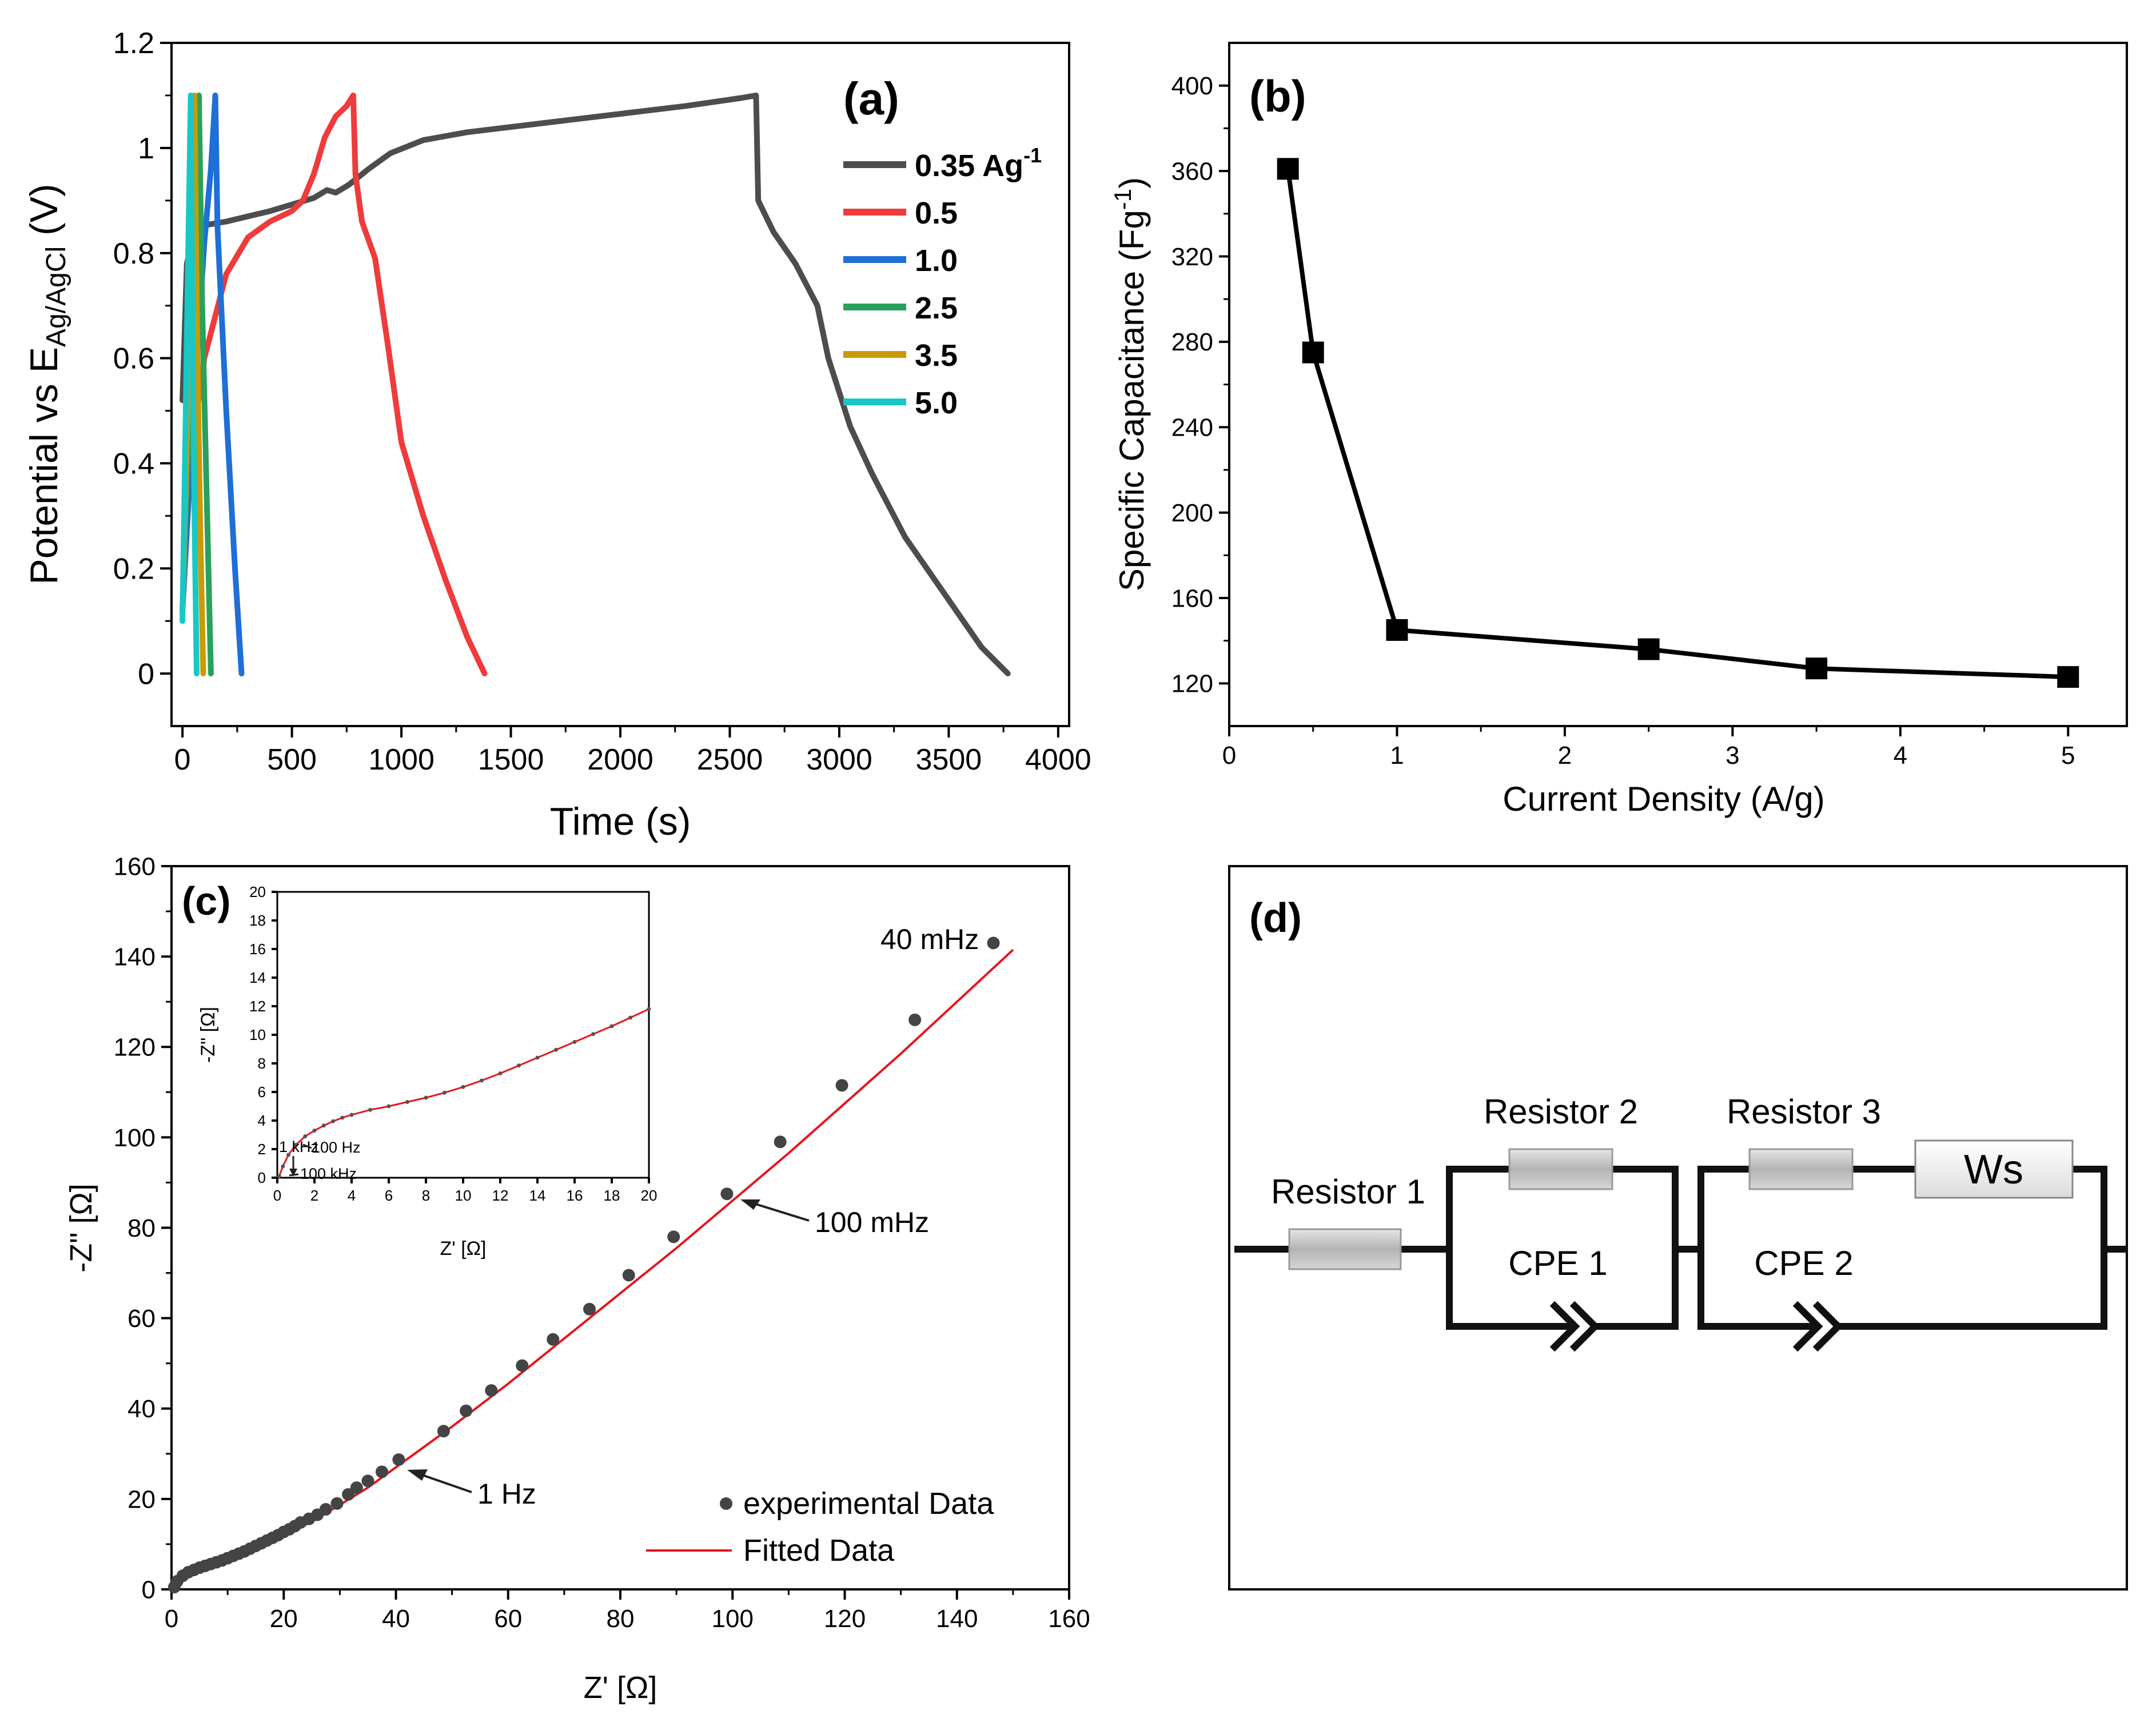 This screenshot has width=2156, height=1726. I want to click on panel-a-x-tick-label: 0, so click(182, 759).